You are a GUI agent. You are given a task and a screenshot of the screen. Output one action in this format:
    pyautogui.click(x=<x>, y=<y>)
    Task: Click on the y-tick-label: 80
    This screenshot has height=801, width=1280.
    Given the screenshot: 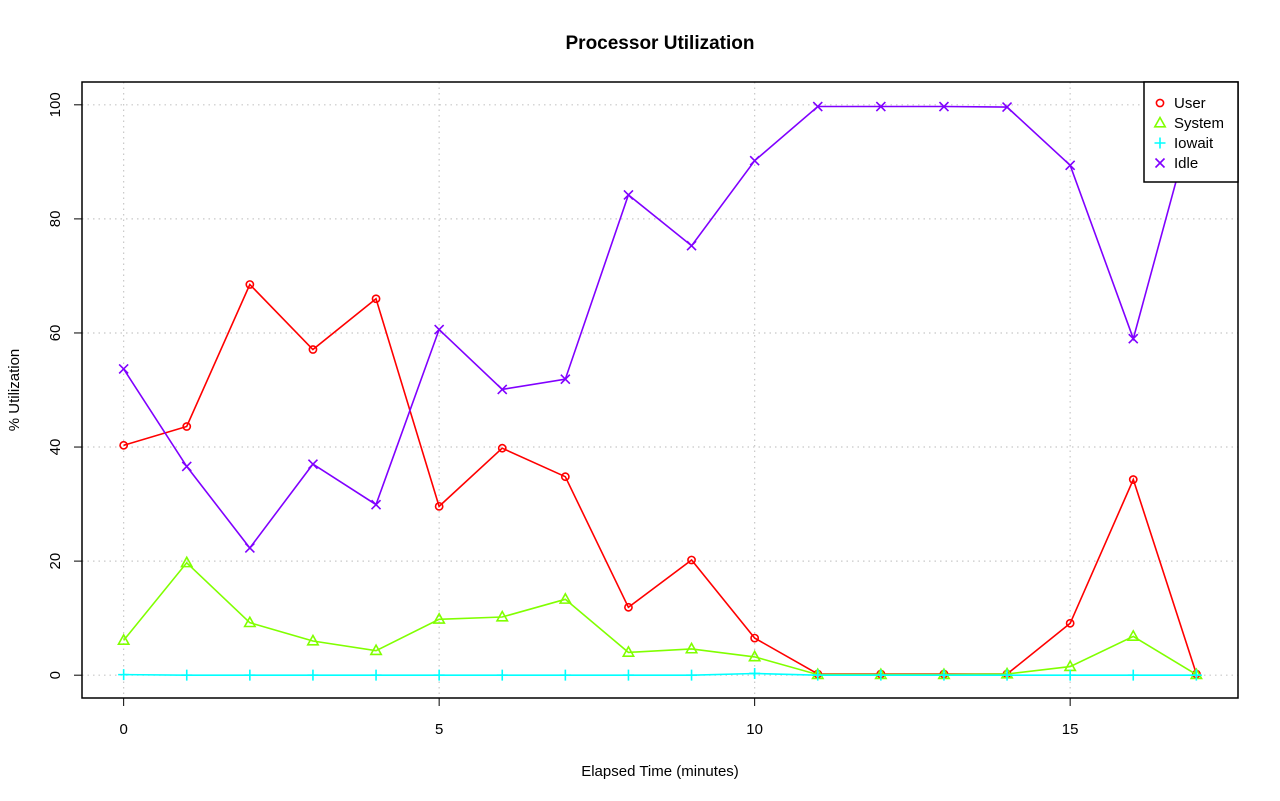 What is the action you would take?
    pyautogui.click(x=55, y=219)
    